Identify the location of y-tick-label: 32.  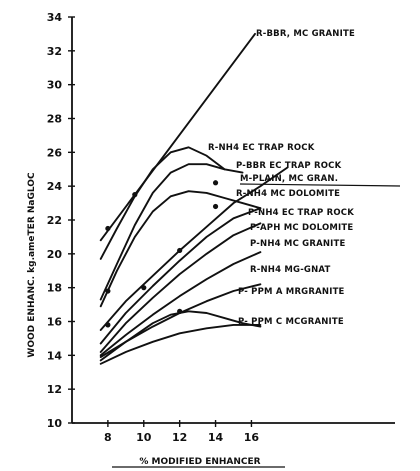
(54, 51).